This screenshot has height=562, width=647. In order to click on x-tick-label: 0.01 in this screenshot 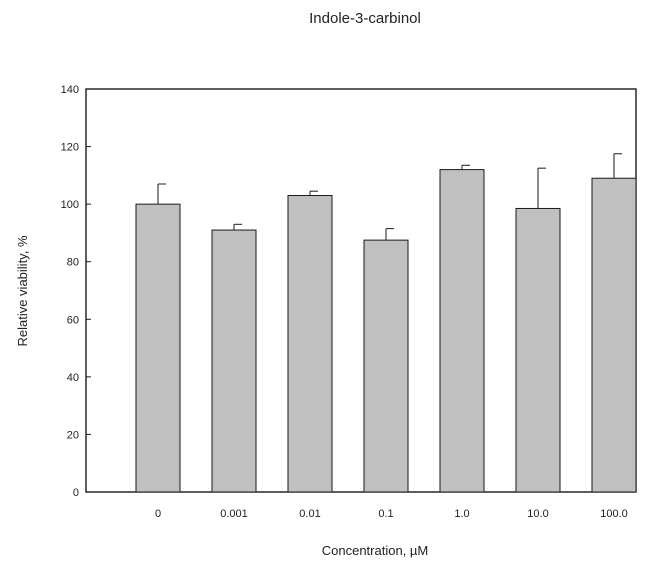, I will do `click(309, 514)`.